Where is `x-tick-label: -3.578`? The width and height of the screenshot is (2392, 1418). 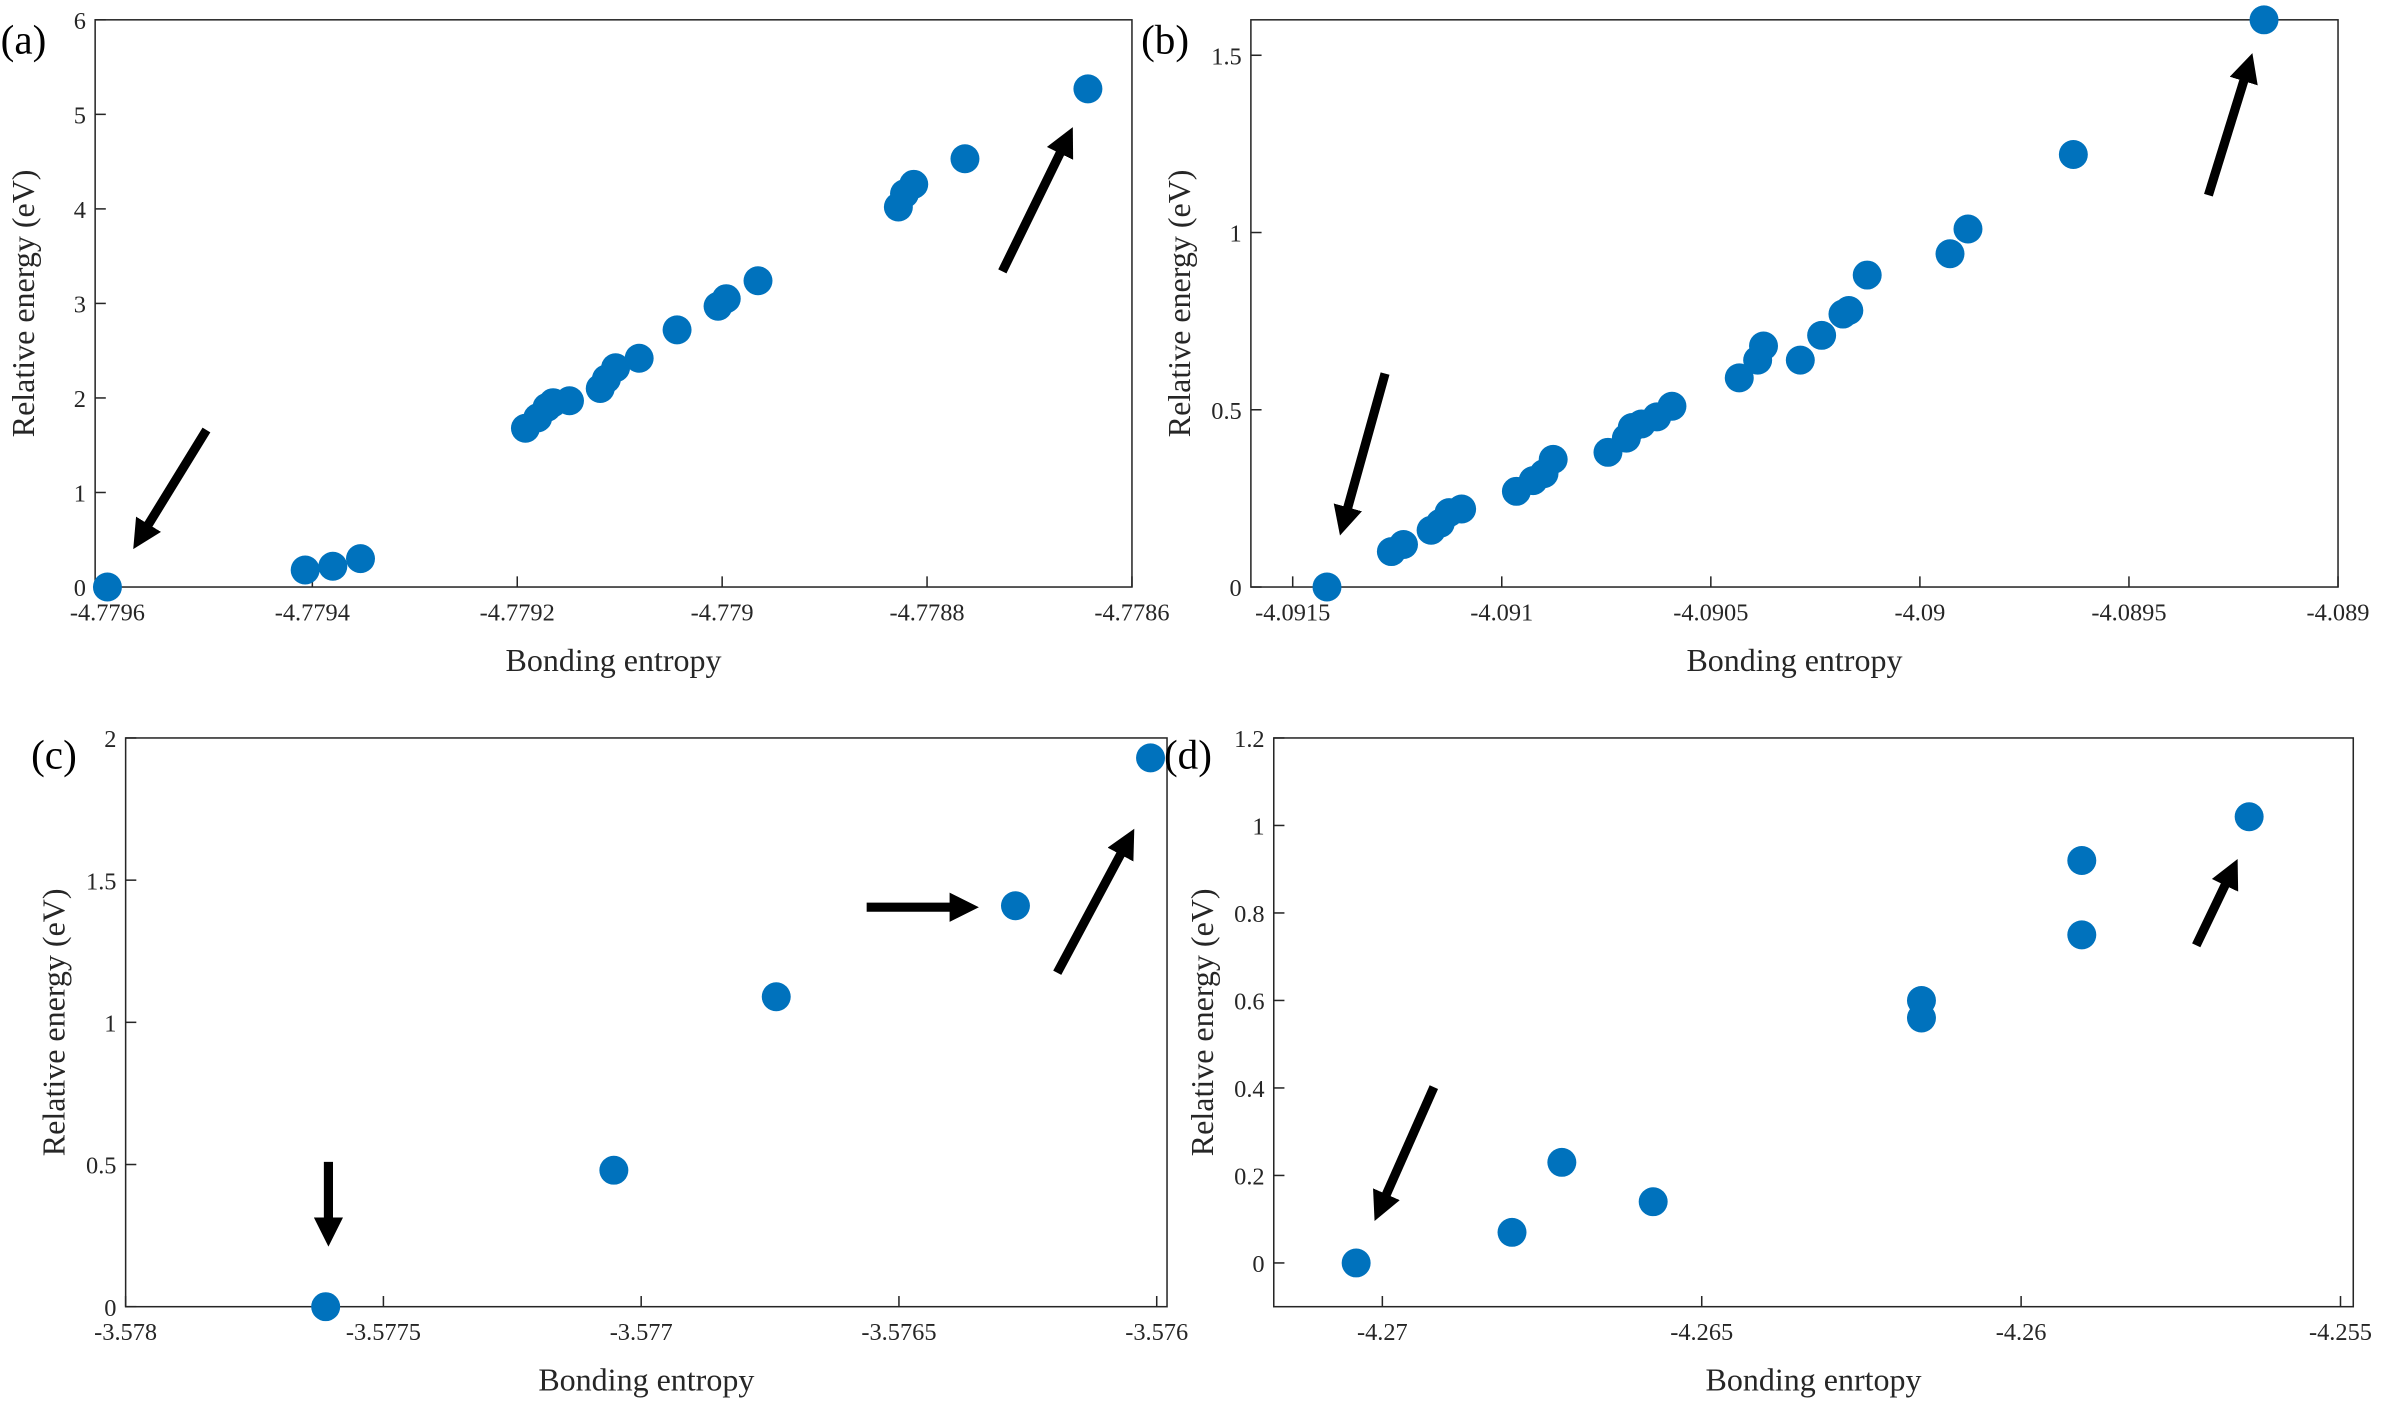 x-tick-label: -3.578 is located at coordinates (125, 1332).